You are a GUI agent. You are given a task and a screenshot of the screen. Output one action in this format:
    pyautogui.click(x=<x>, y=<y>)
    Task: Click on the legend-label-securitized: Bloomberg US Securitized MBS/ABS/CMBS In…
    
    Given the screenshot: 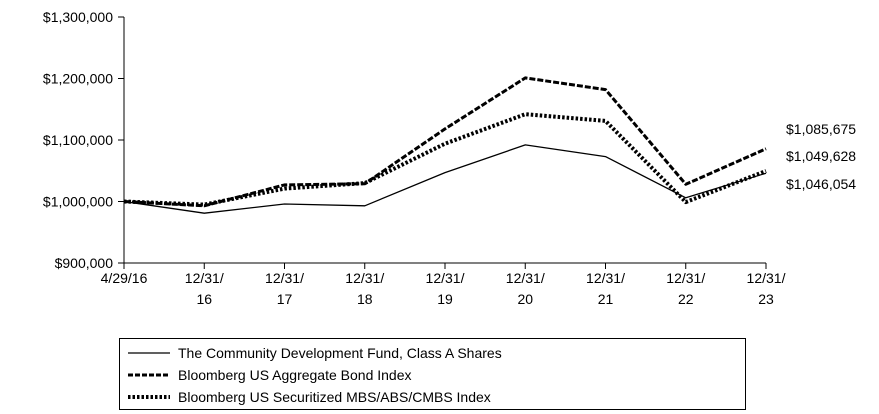 What is the action you would take?
    pyautogui.click(x=334, y=397)
    